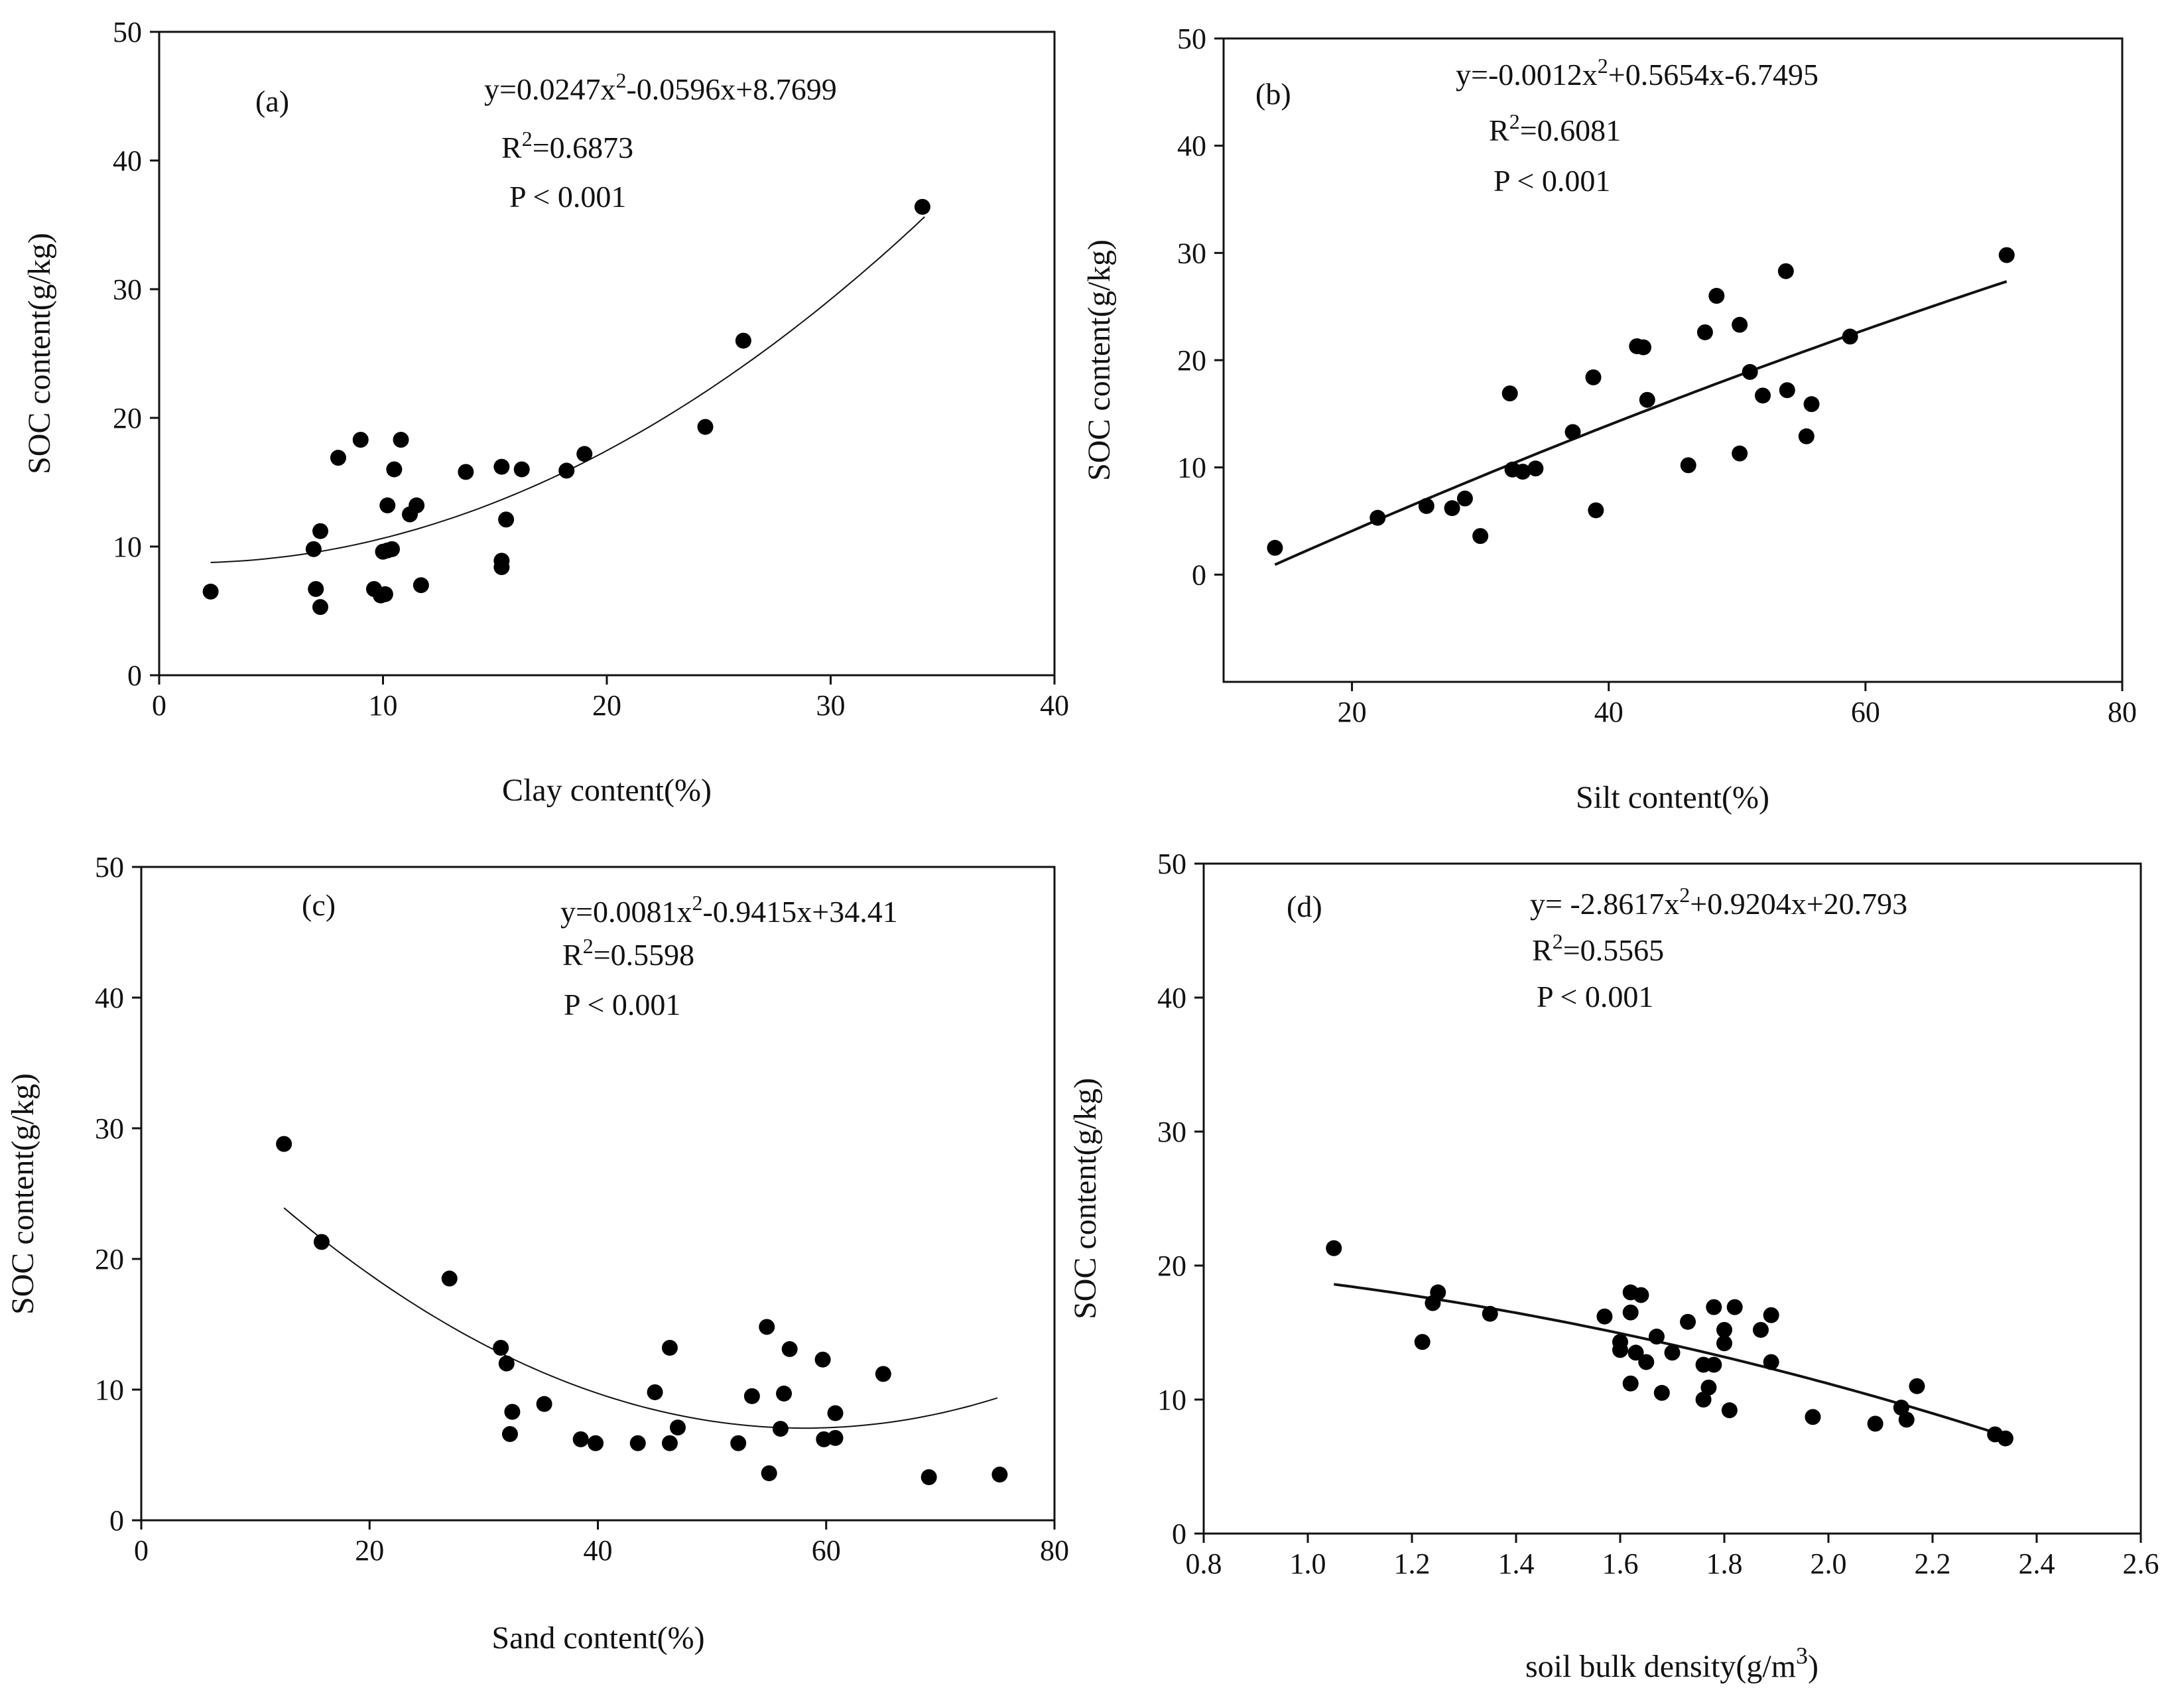  What do you see at coordinates (1192, 360) in the screenshot?
I see `panel-b-y-tick-label: 20` at bounding box center [1192, 360].